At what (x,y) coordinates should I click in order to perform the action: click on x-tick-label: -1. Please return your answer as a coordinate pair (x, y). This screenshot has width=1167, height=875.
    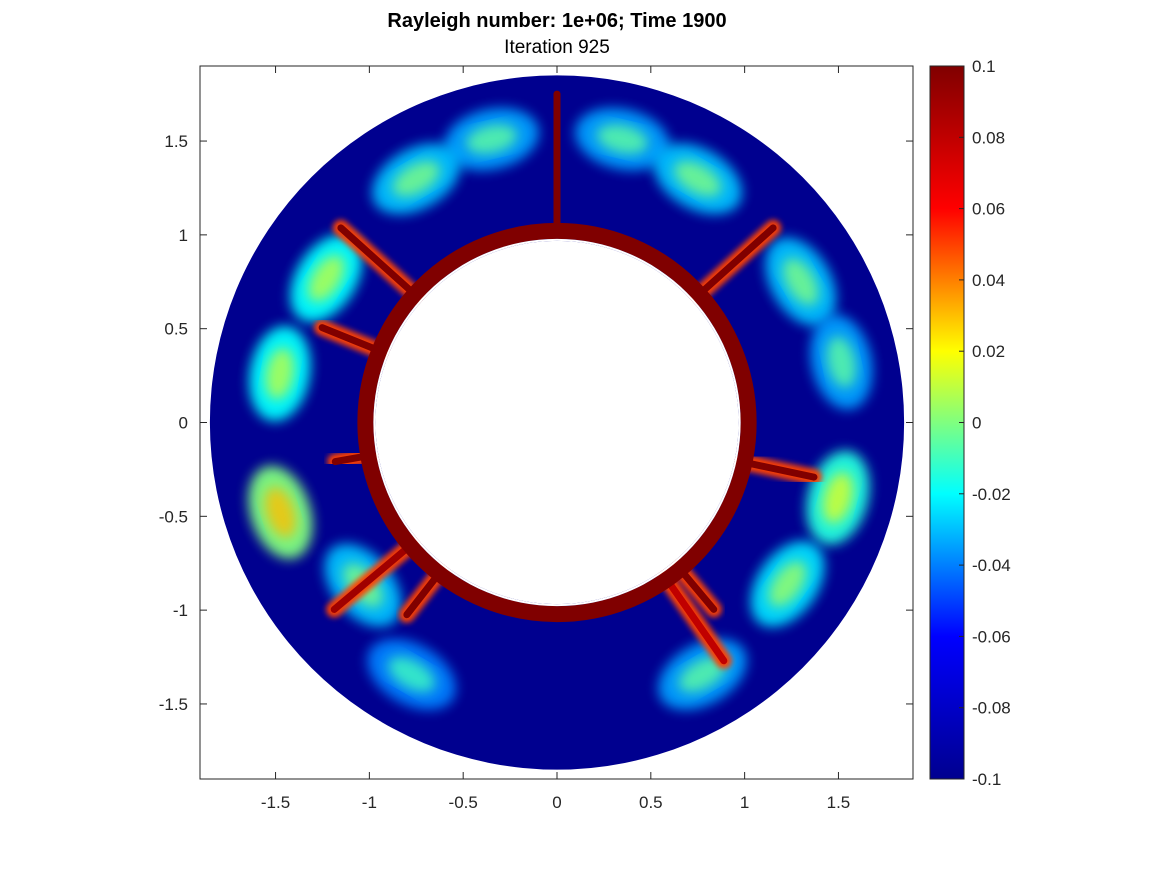
    Looking at the image, I should click on (369, 802).